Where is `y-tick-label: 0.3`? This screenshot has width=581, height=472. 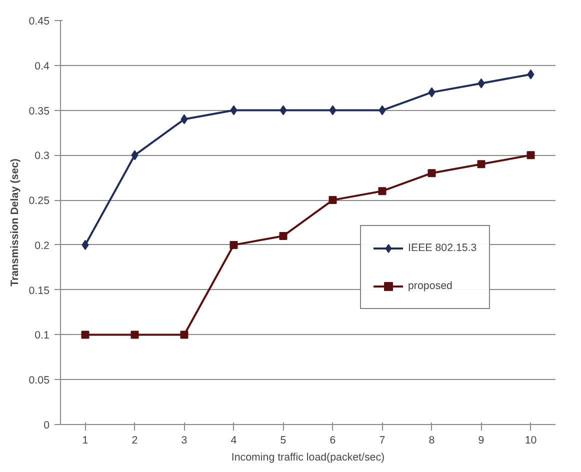
y-tick-label: 0.3 is located at coordinates (42, 156).